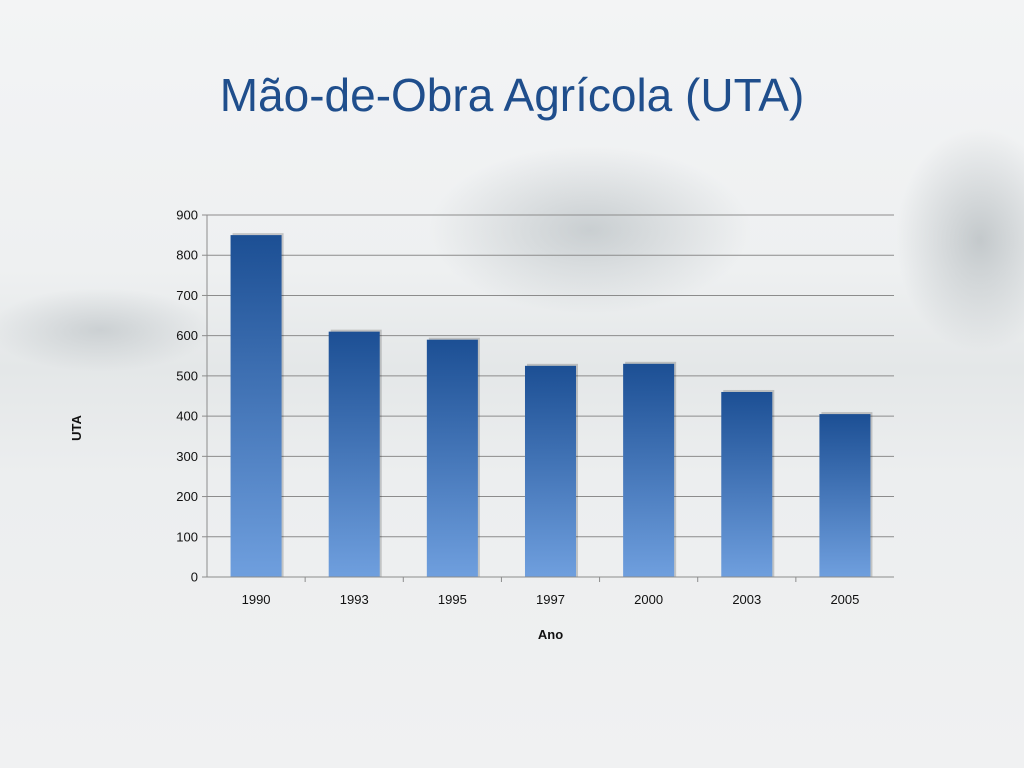 This screenshot has width=1024, height=768. What do you see at coordinates (354, 599) in the screenshot?
I see `x-tick-label: 1993` at bounding box center [354, 599].